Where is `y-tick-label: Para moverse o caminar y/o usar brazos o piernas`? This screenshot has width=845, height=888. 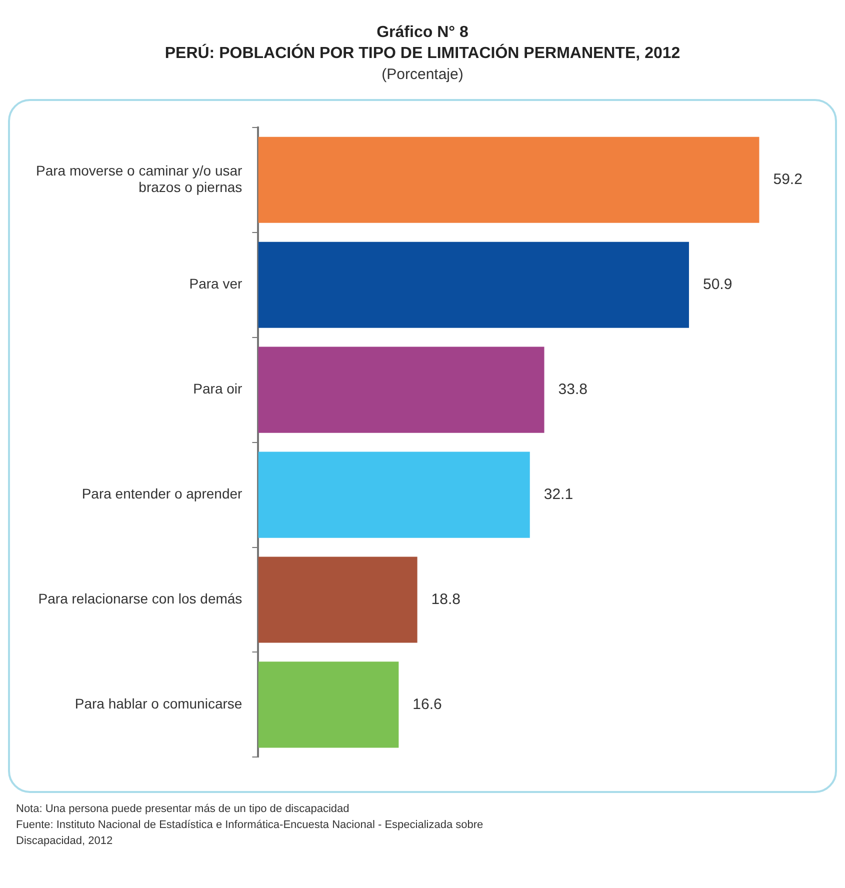
y-tick-label: Para moverse o caminar y/o usar brazos o piernas is located at coordinates (139, 179).